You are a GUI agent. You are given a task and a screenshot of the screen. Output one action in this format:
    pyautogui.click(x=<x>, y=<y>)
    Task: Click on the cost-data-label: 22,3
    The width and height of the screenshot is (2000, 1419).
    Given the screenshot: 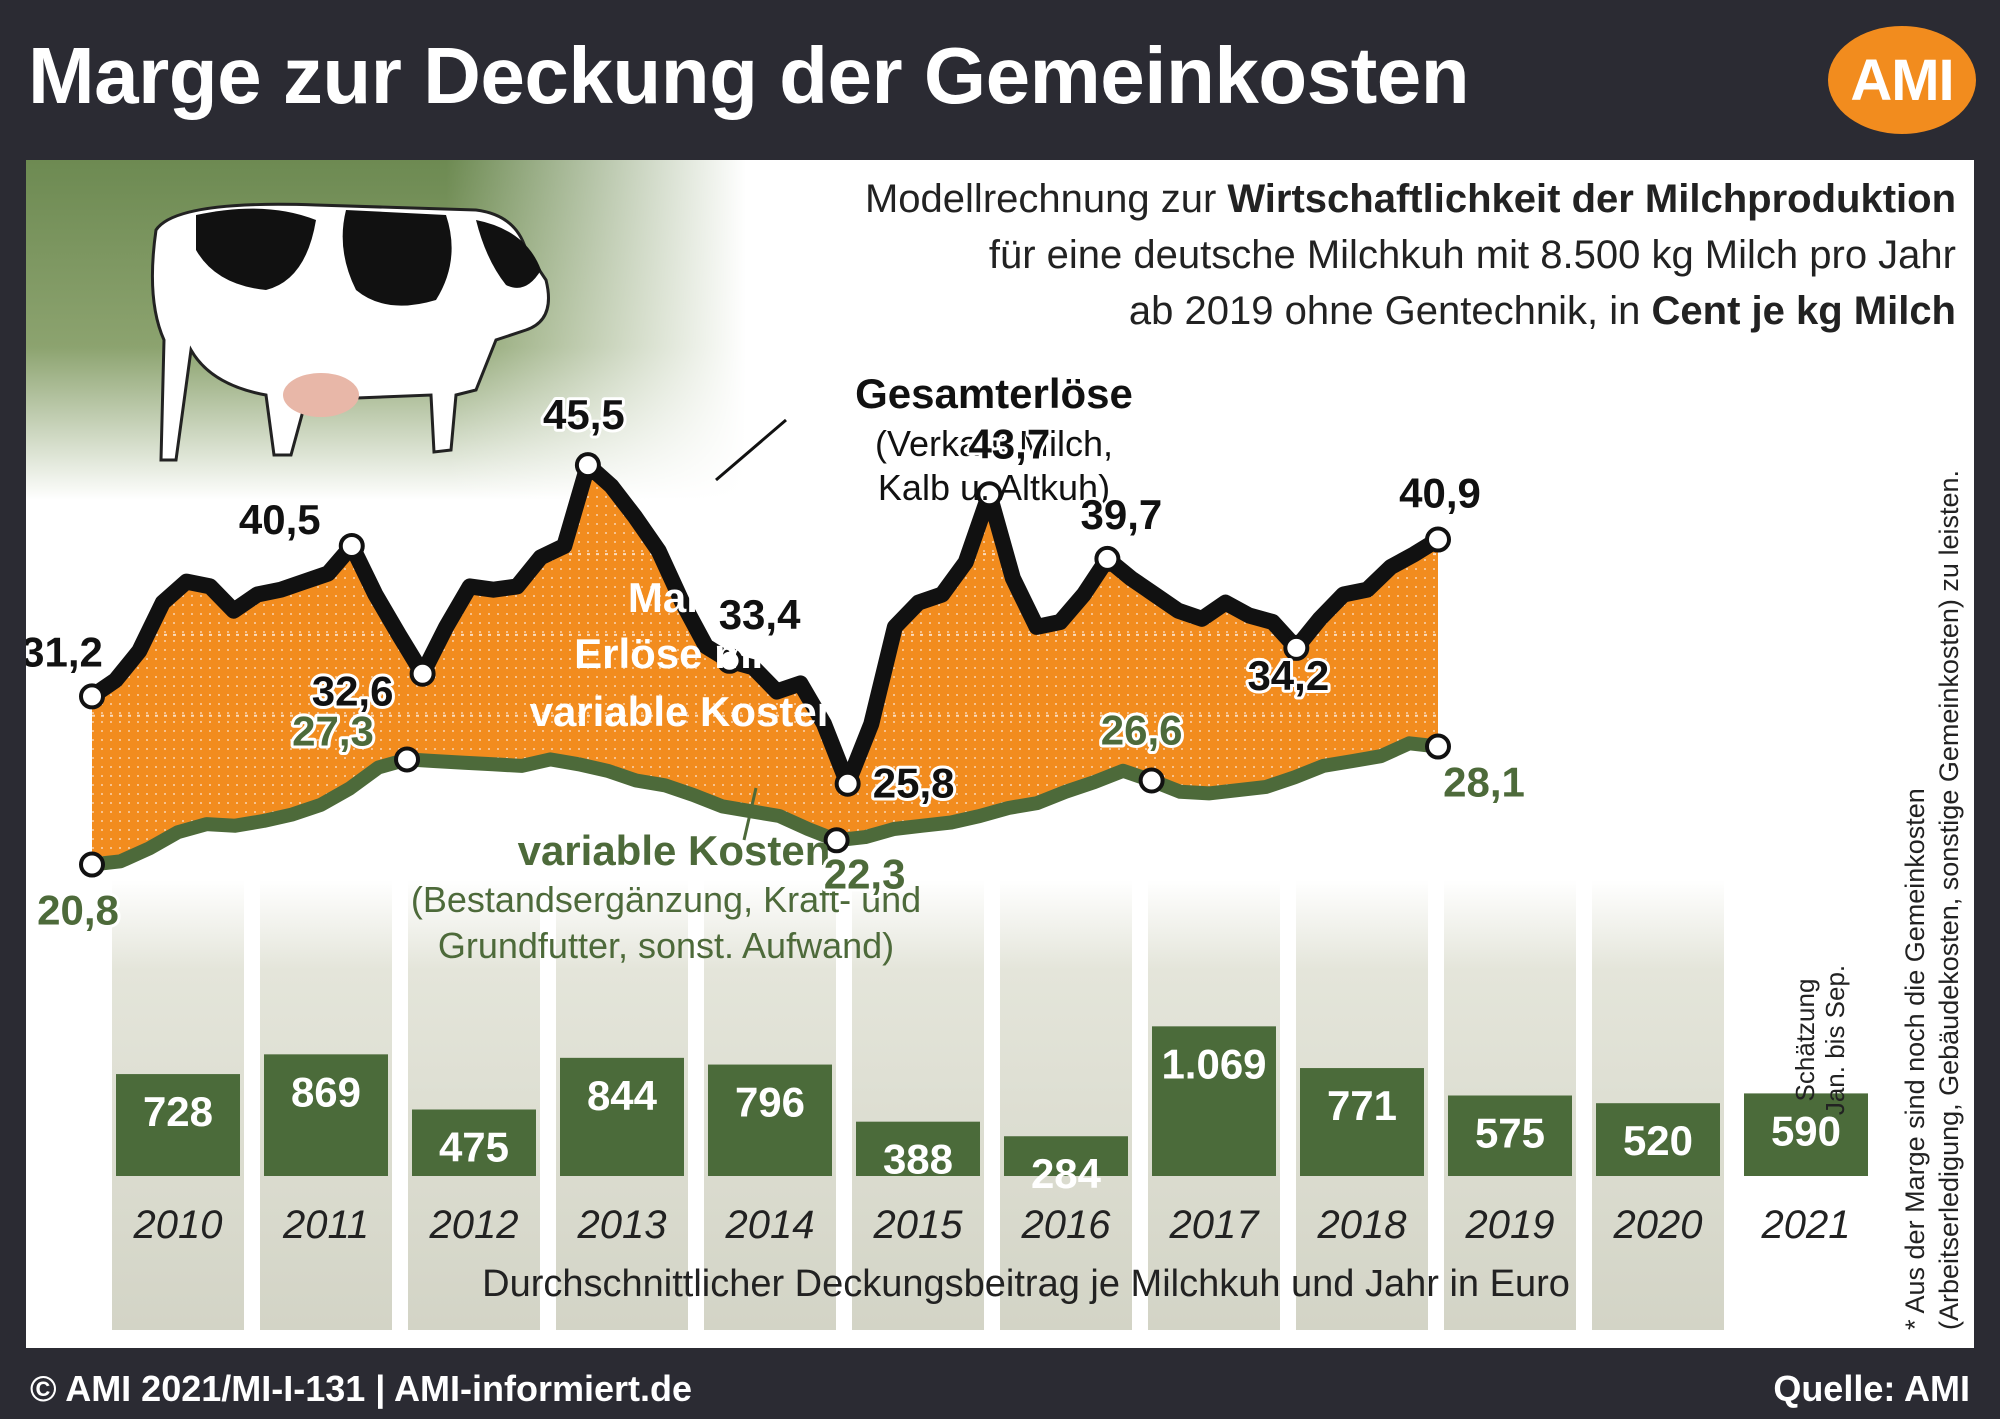 What is the action you would take?
    pyautogui.click(x=865, y=873)
    